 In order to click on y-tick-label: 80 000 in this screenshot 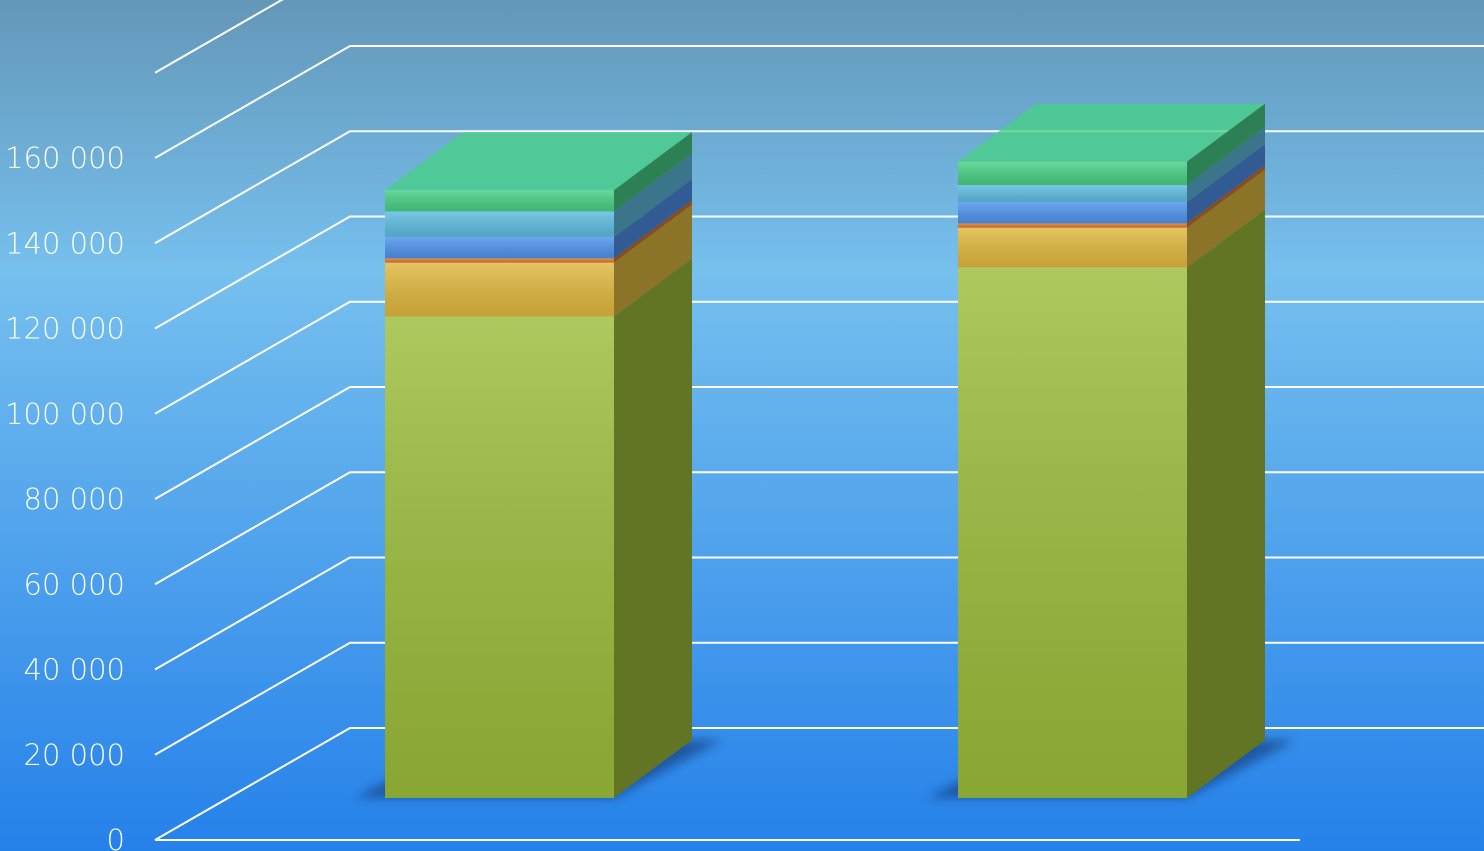, I will do `click(74, 499)`.